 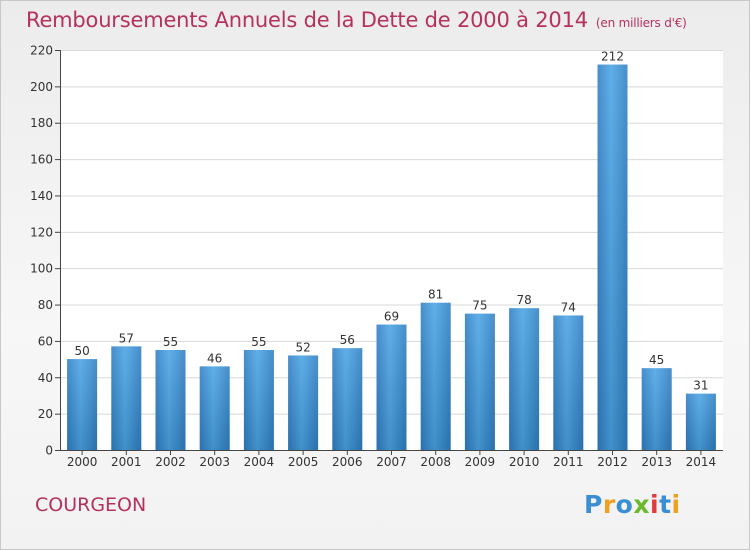 What do you see at coordinates (45, 305) in the screenshot?
I see `y-tick-label: 80` at bounding box center [45, 305].